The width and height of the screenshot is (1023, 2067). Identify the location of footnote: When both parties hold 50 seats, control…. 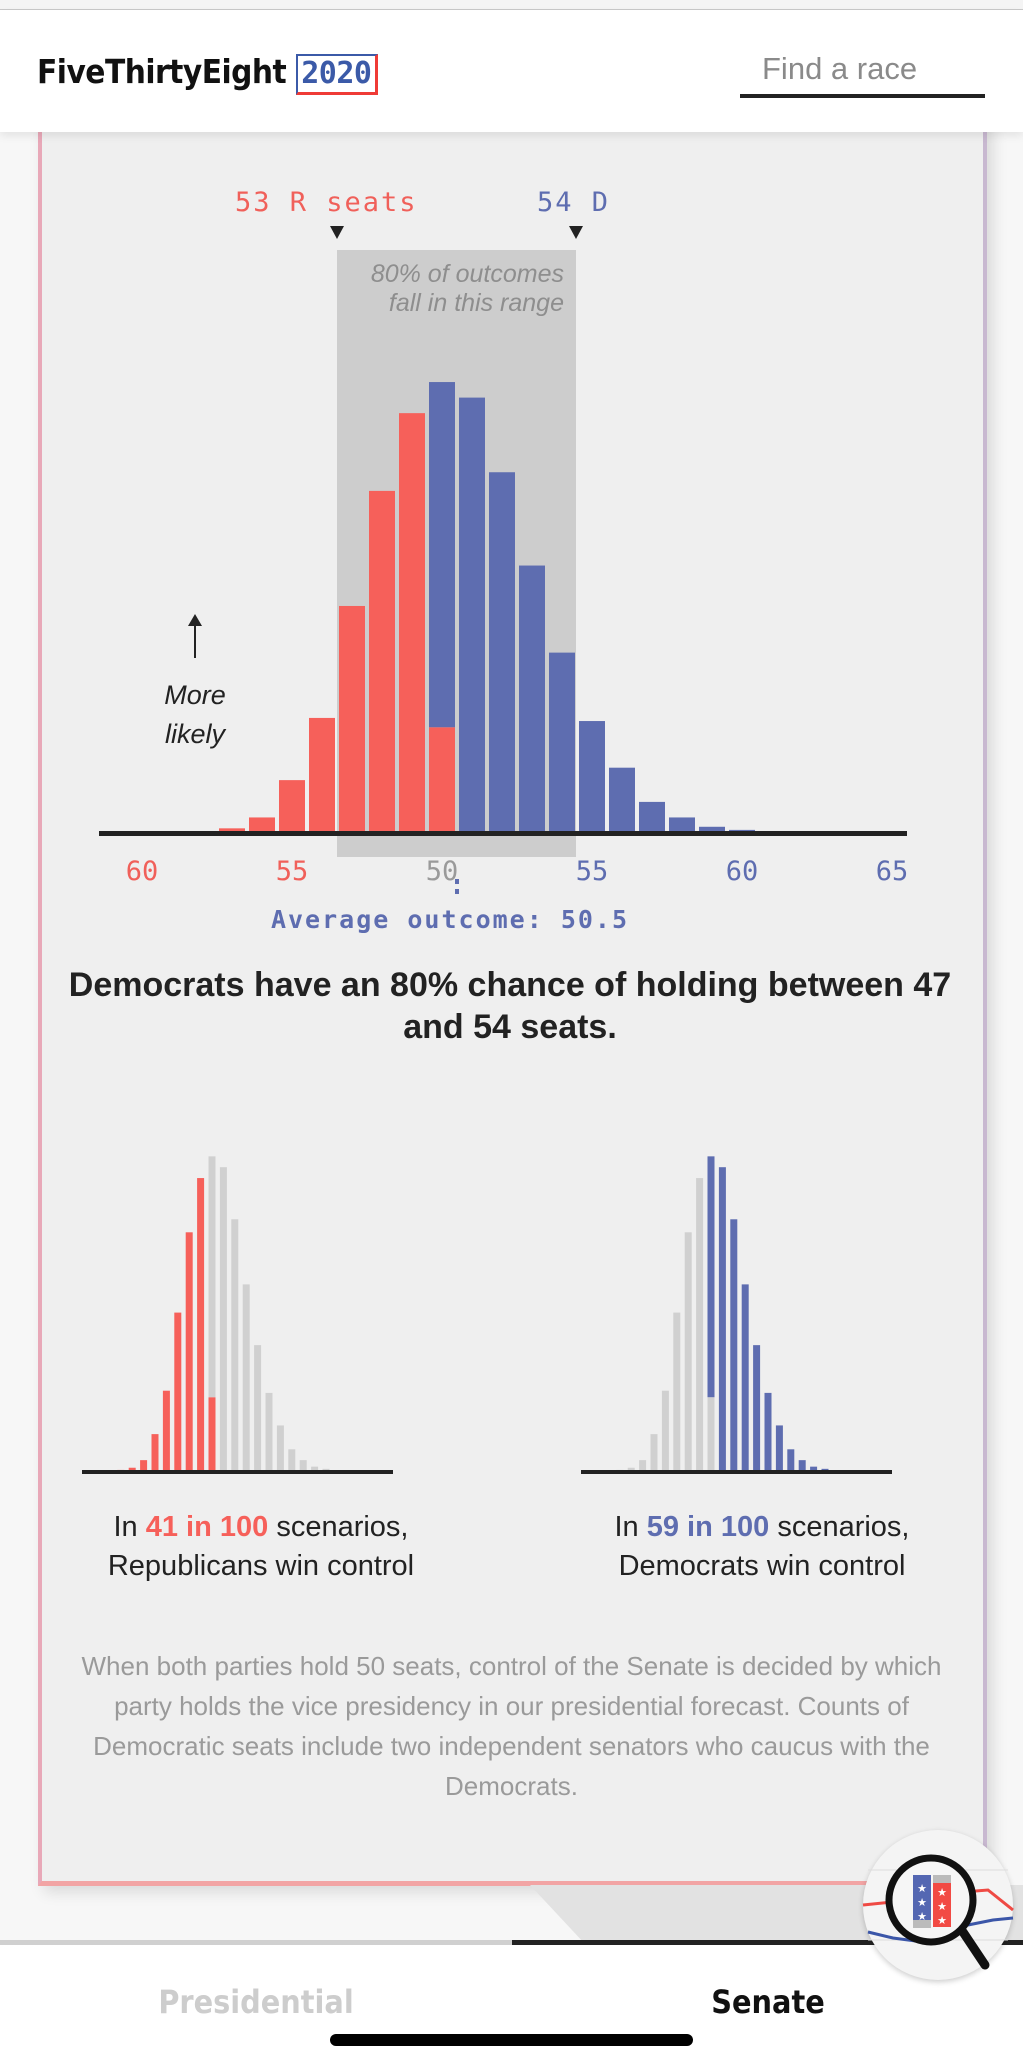
(511, 1726).